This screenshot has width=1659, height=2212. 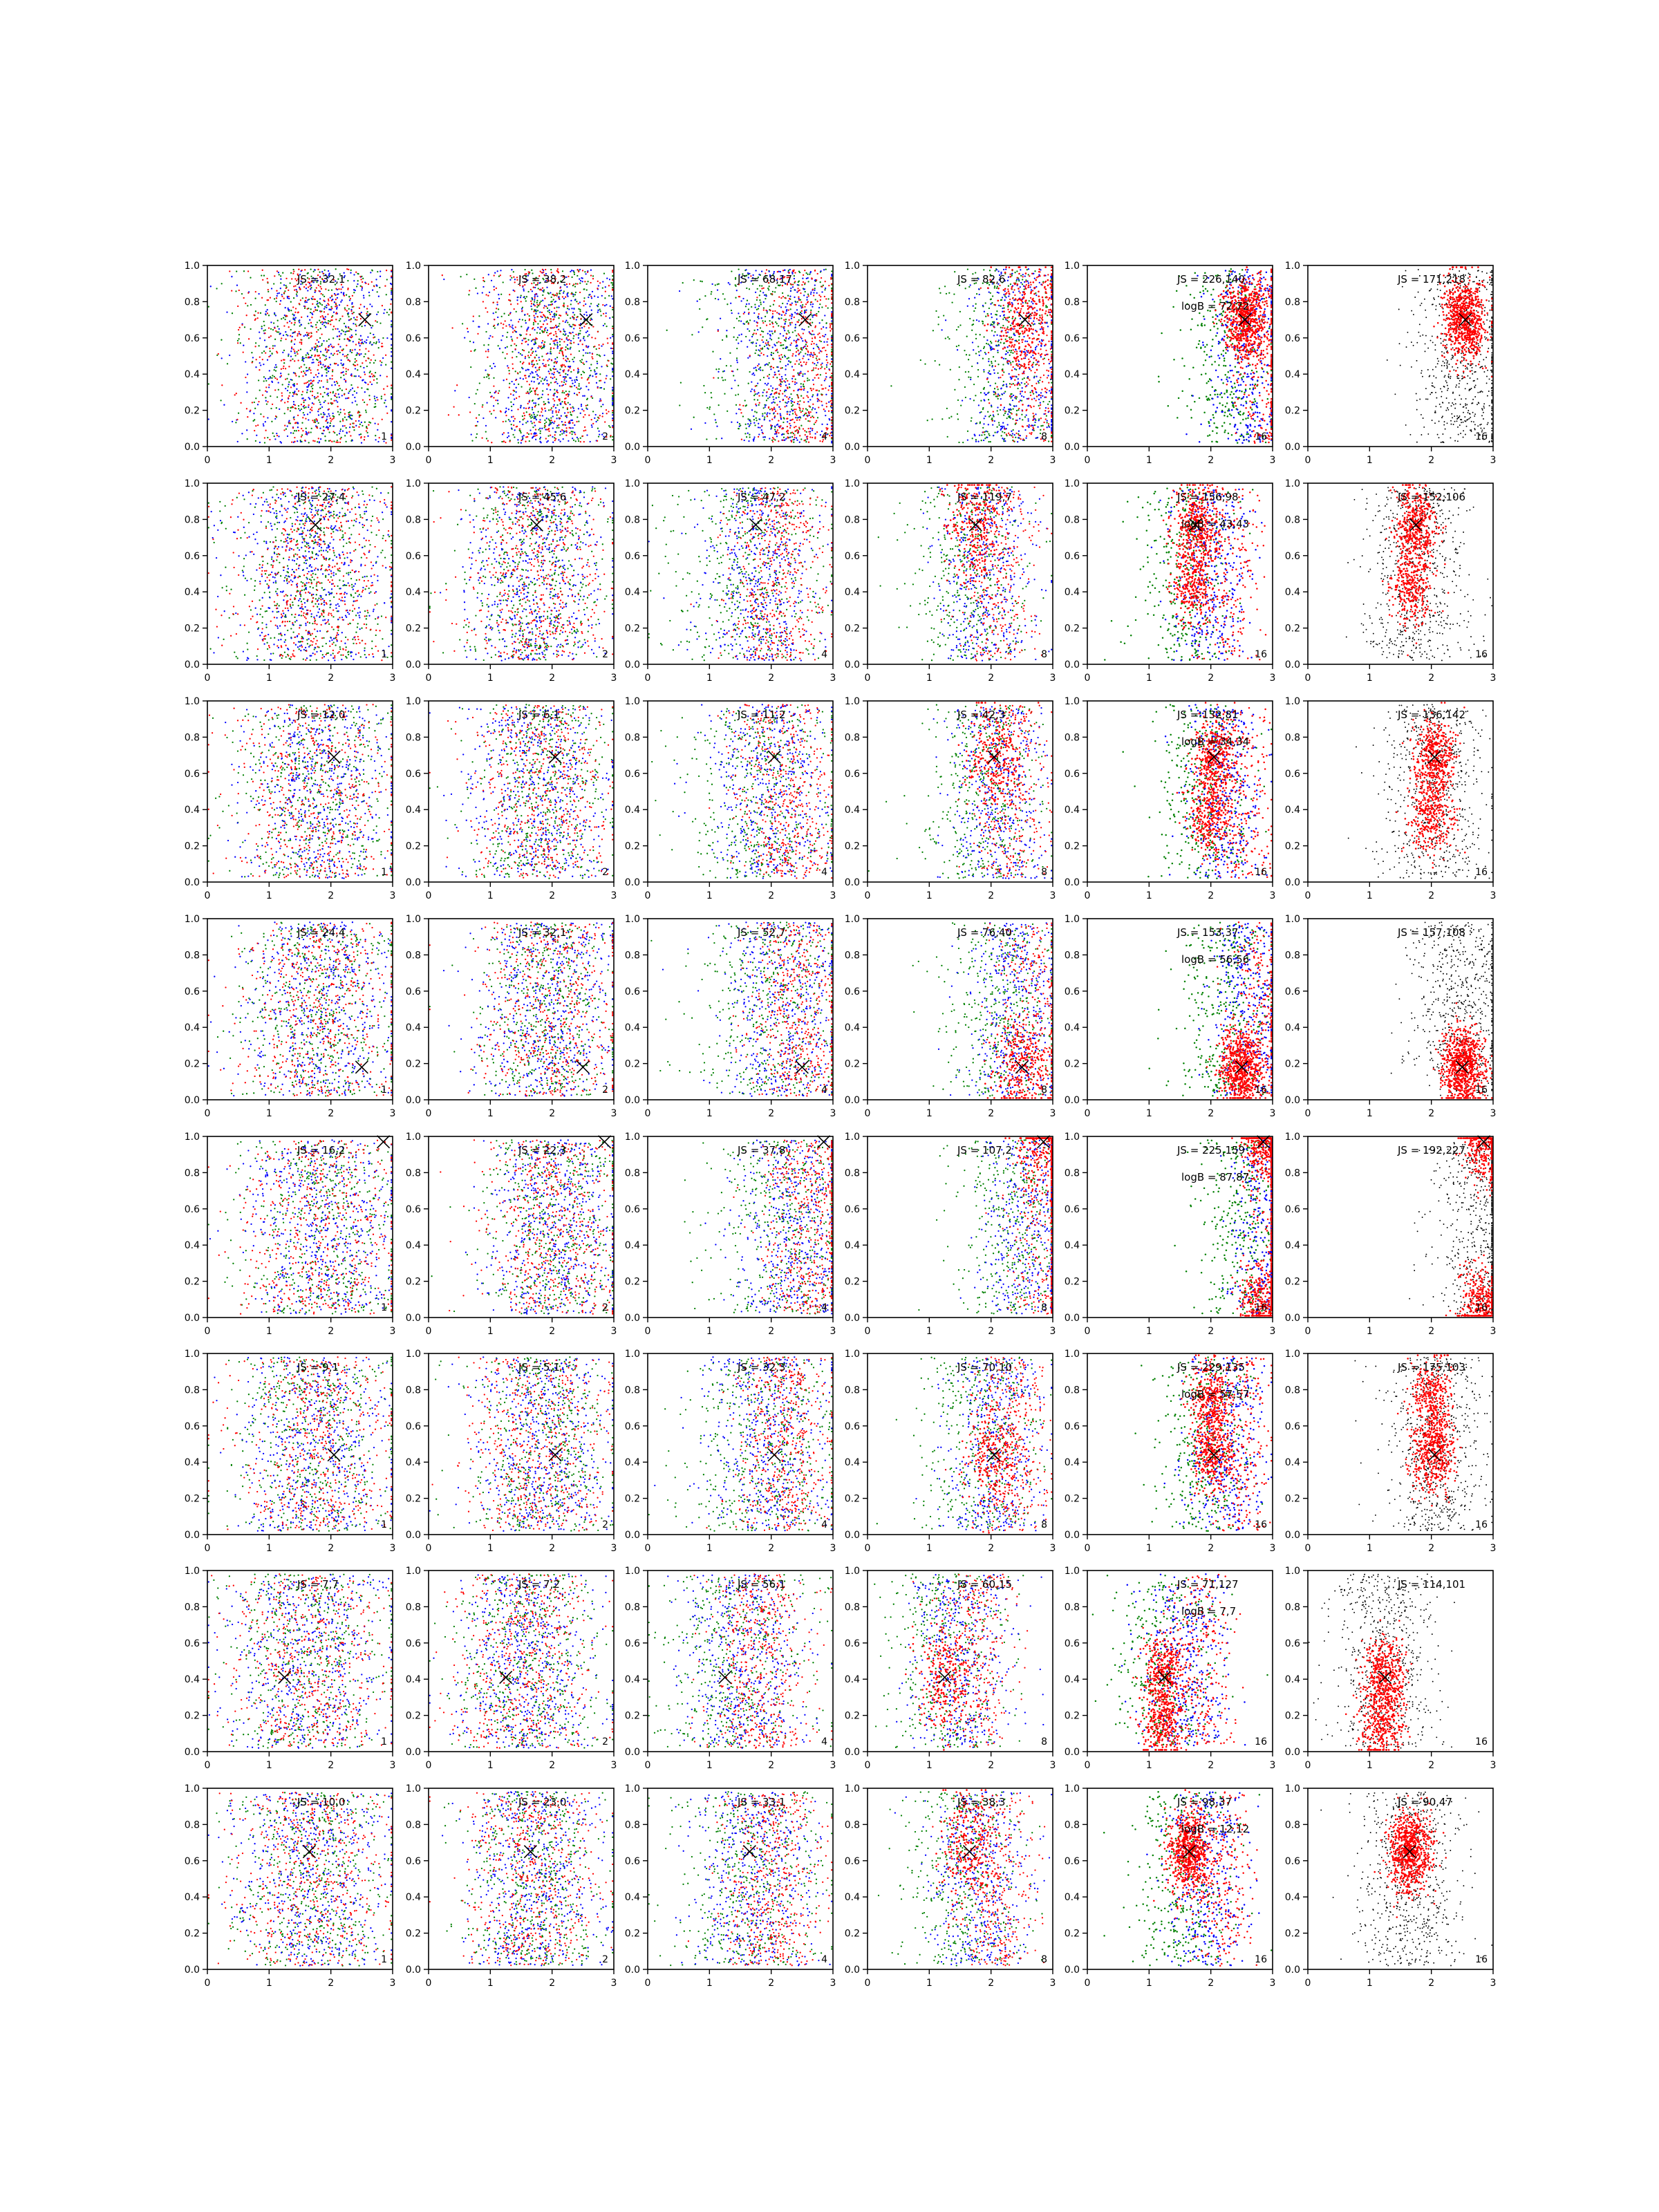 What do you see at coordinates (985, 1367) in the screenshot?
I see `js-annotation: JS = 70,10` at bounding box center [985, 1367].